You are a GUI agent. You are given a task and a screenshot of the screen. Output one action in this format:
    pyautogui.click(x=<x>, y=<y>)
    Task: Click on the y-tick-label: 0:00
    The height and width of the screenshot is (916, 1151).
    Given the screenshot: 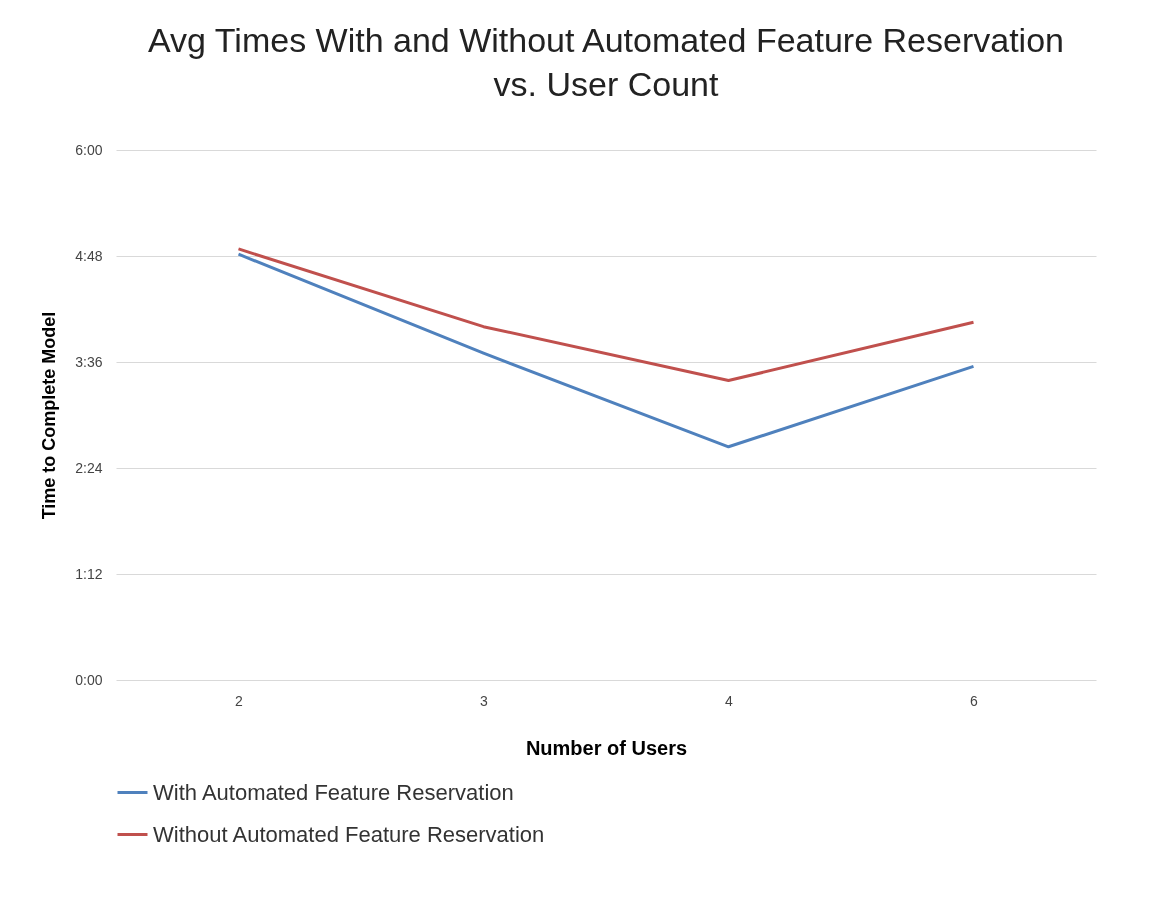 What is the action you would take?
    pyautogui.click(x=89, y=679)
    